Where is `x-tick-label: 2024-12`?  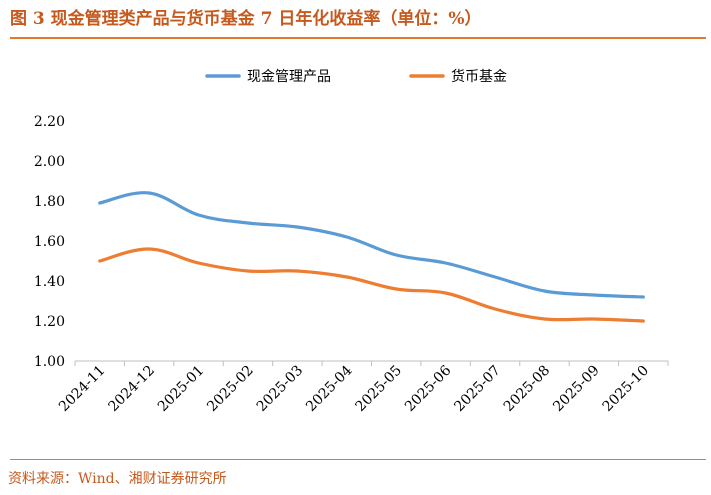 x-tick-label: 2024-12 is located at coordinates (131, 389).